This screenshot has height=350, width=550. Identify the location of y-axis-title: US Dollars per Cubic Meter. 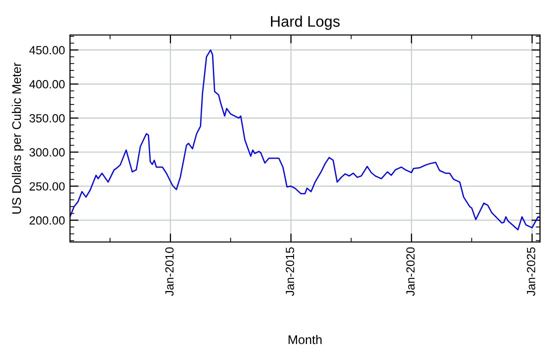
(18, 138).